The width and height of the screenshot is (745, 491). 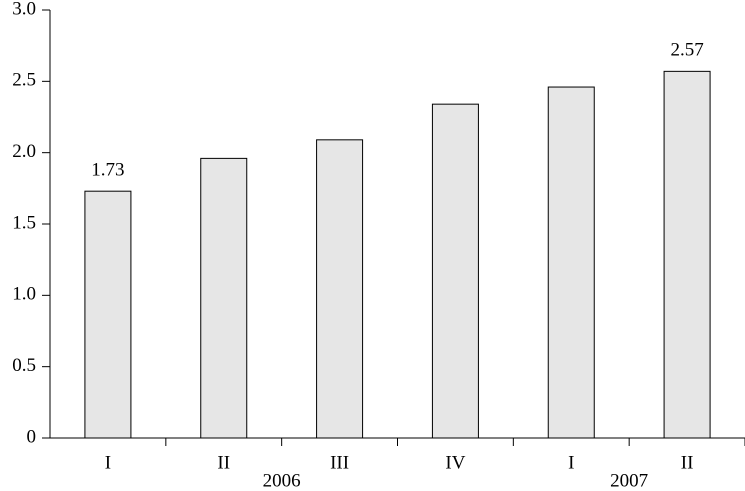 I want to click on x-tick-label: IV, so click(x=455, y=462).